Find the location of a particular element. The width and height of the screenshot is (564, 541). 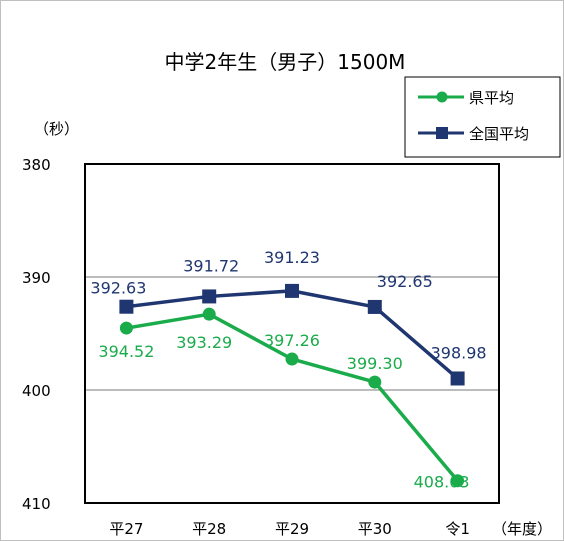

x-tick-label: 平29 is located at coordinates (292, 529).